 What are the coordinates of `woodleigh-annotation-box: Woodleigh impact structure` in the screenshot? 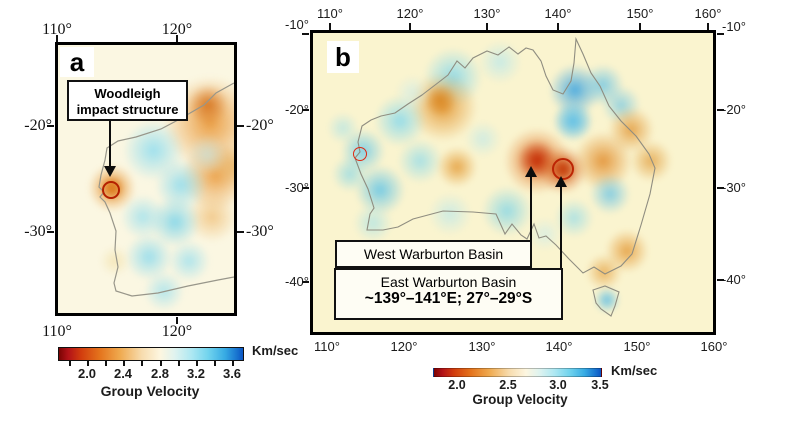 It's located at (127, 100).